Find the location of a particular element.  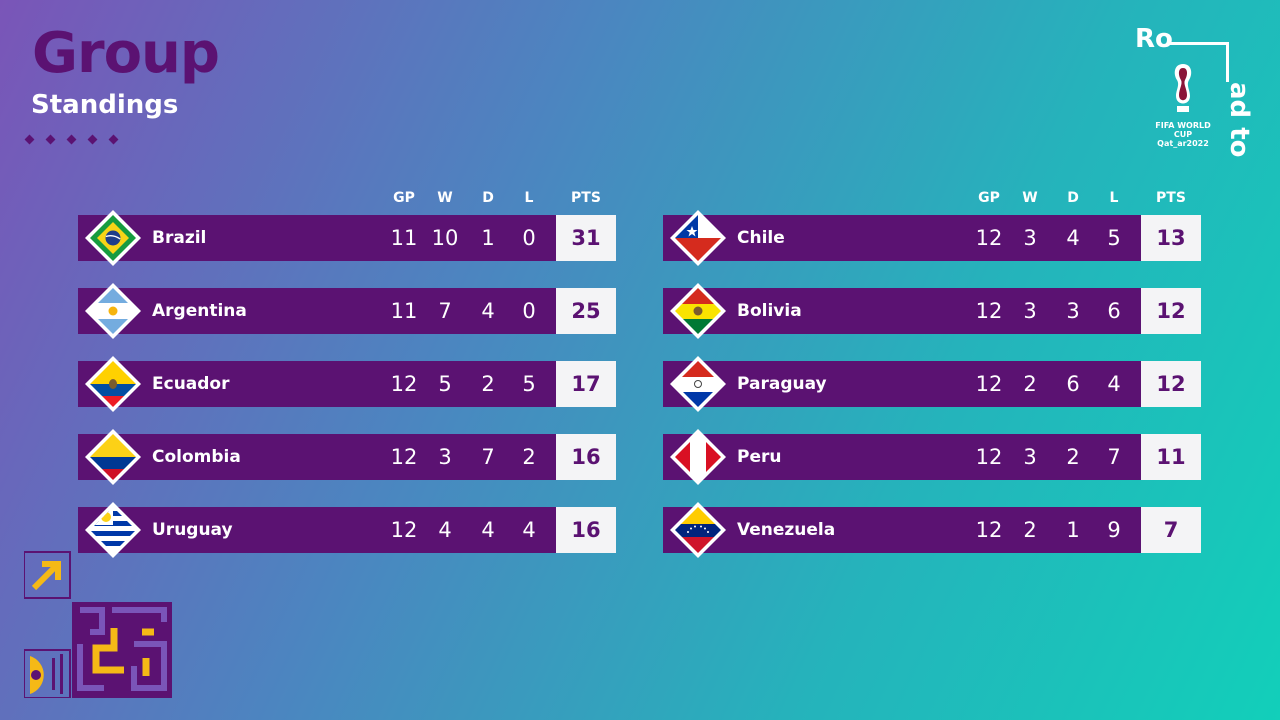

team-name: Ecuador is located at coordinates (191, 384).